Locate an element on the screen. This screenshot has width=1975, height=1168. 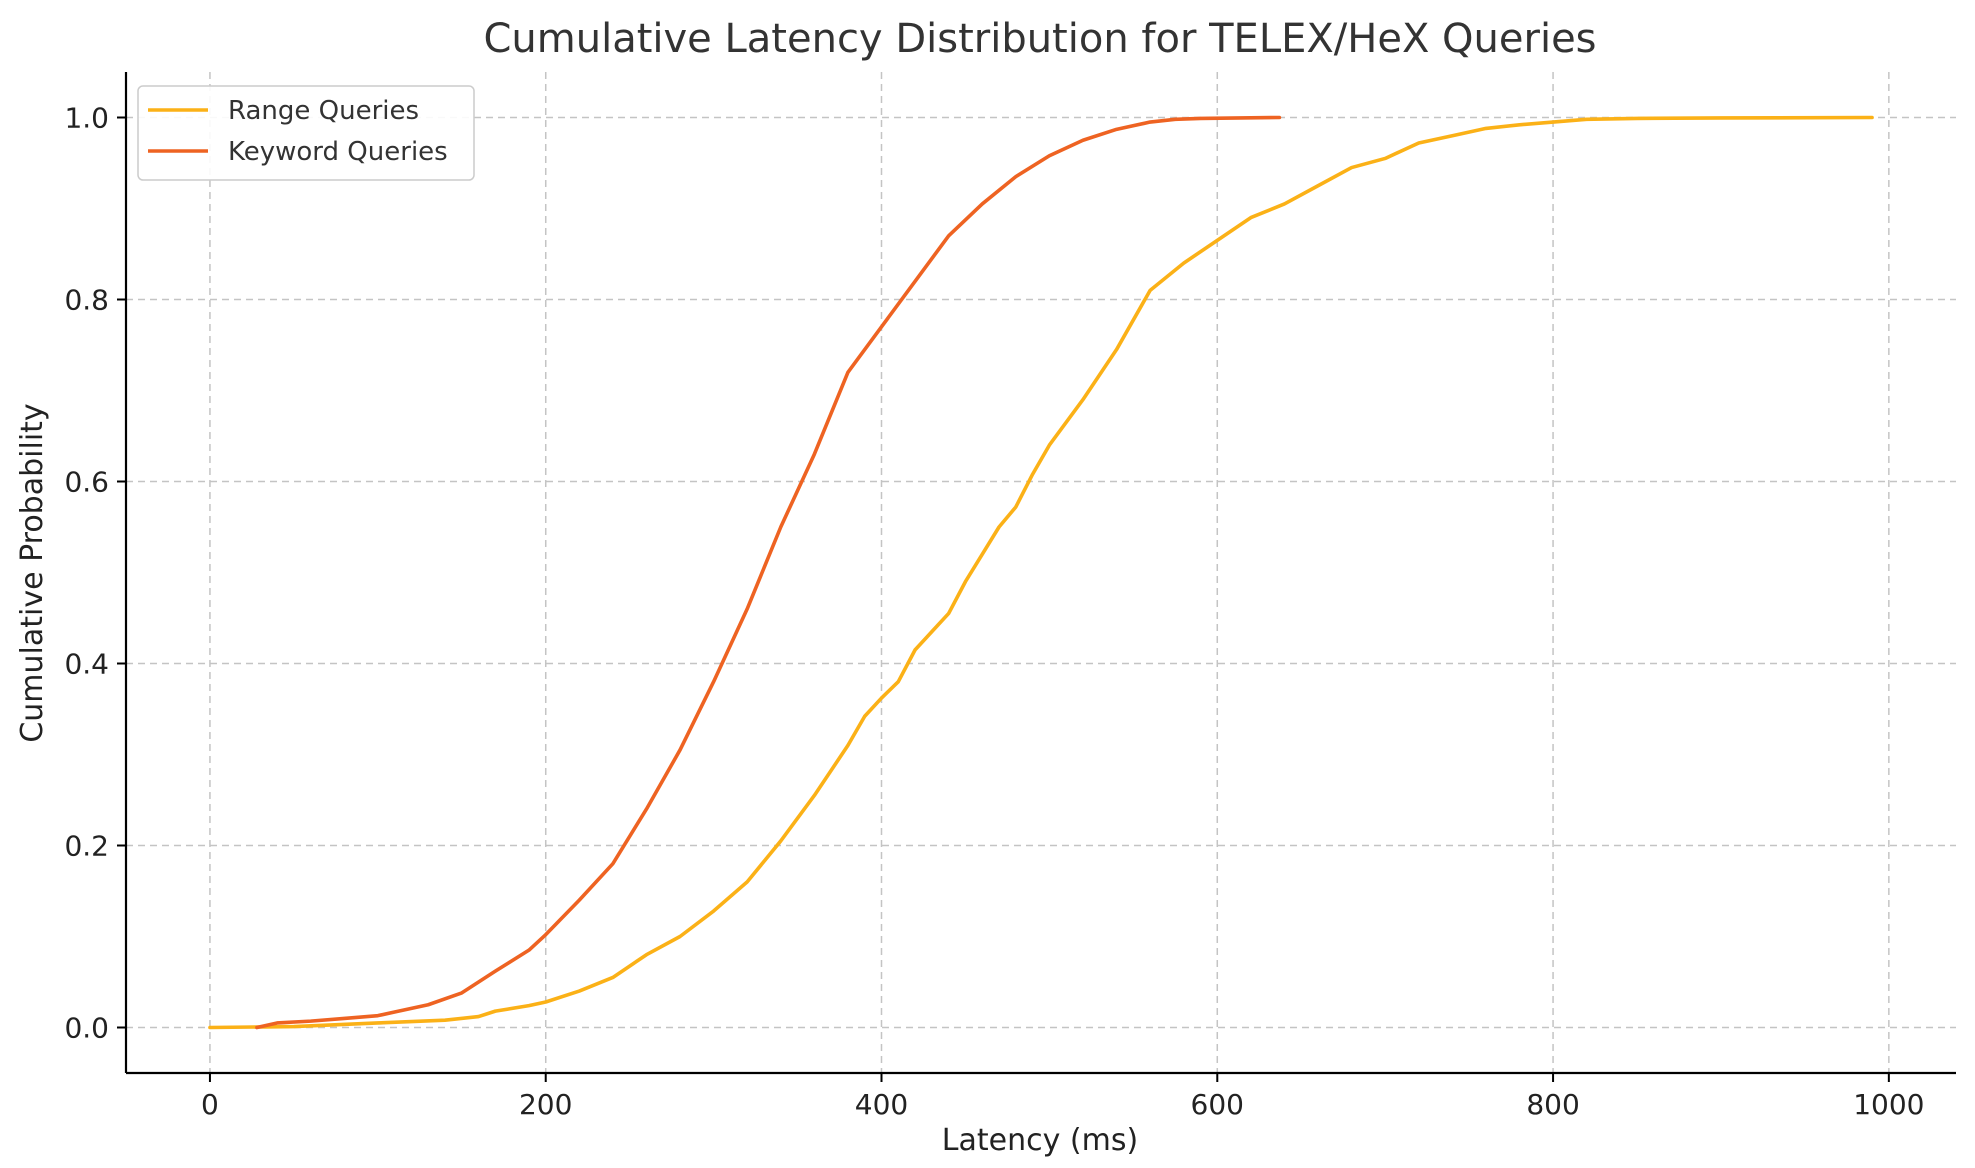
legend-label-range-queries: Range Queries is located at coordinates (323, 111).